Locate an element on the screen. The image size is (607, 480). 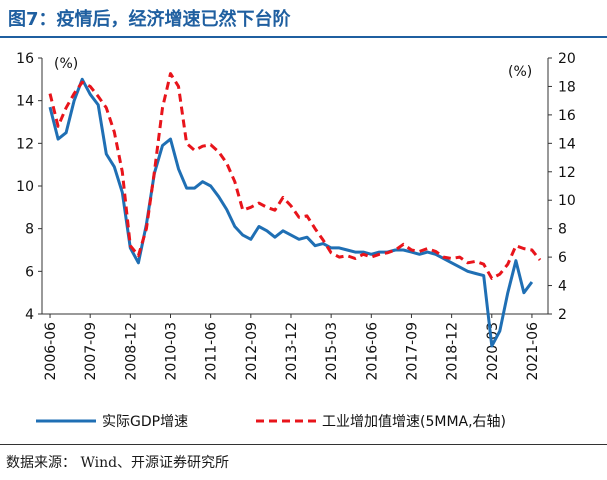
title-rule is located at coordinates (303, 37).